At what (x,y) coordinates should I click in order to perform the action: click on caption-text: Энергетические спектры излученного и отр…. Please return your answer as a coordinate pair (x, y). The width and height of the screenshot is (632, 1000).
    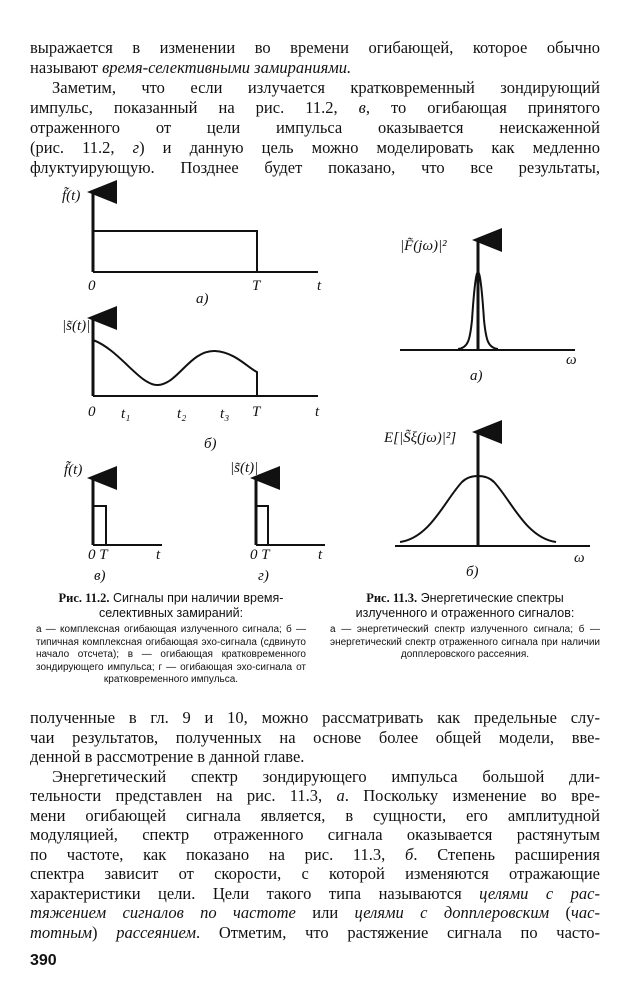
    Looking at the image, I should click on (465, 605).